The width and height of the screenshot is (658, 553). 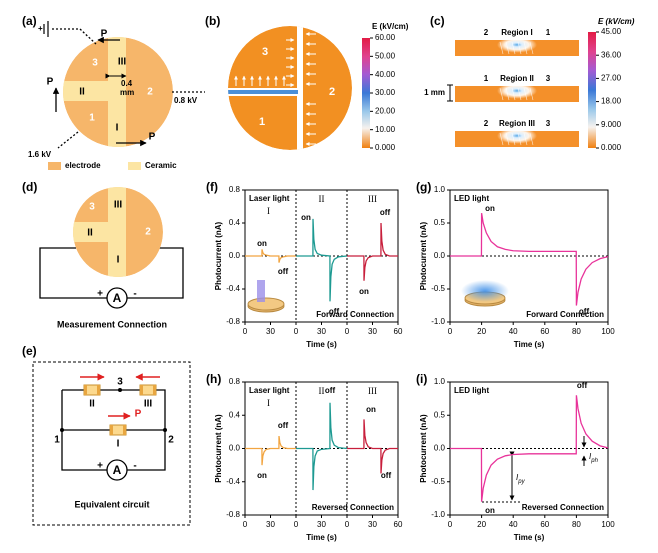 What do you see at coordinates (592, 90) in the screenshot?
I see `colorbar` at bounding box center [592, 90].